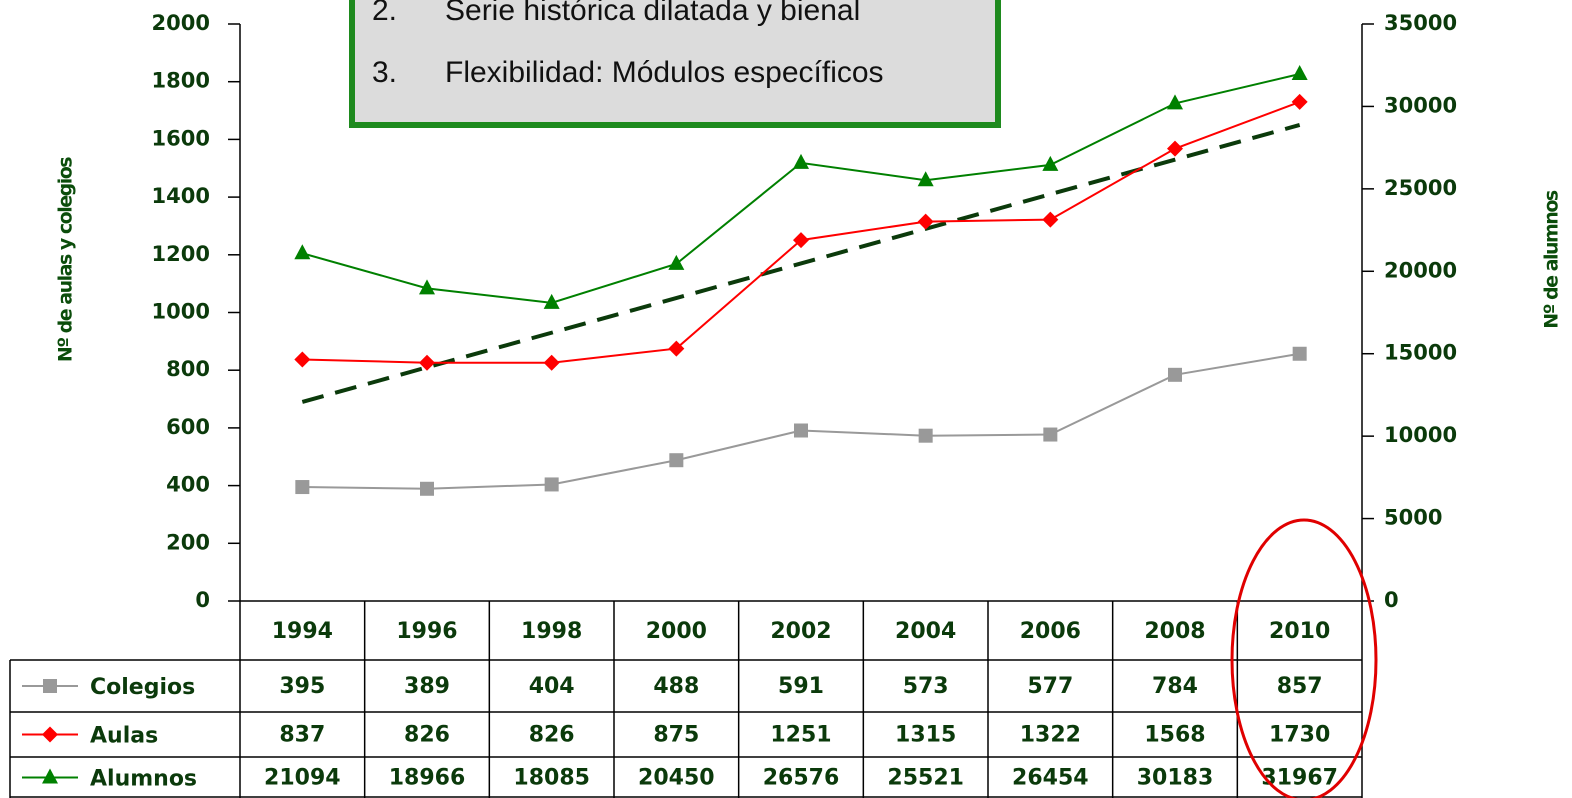 The height and width of the screenshot is (798, 1572). Describe the element at coordinates (552, 686) in the screenshot. I see `table-cell: 404` at that location.